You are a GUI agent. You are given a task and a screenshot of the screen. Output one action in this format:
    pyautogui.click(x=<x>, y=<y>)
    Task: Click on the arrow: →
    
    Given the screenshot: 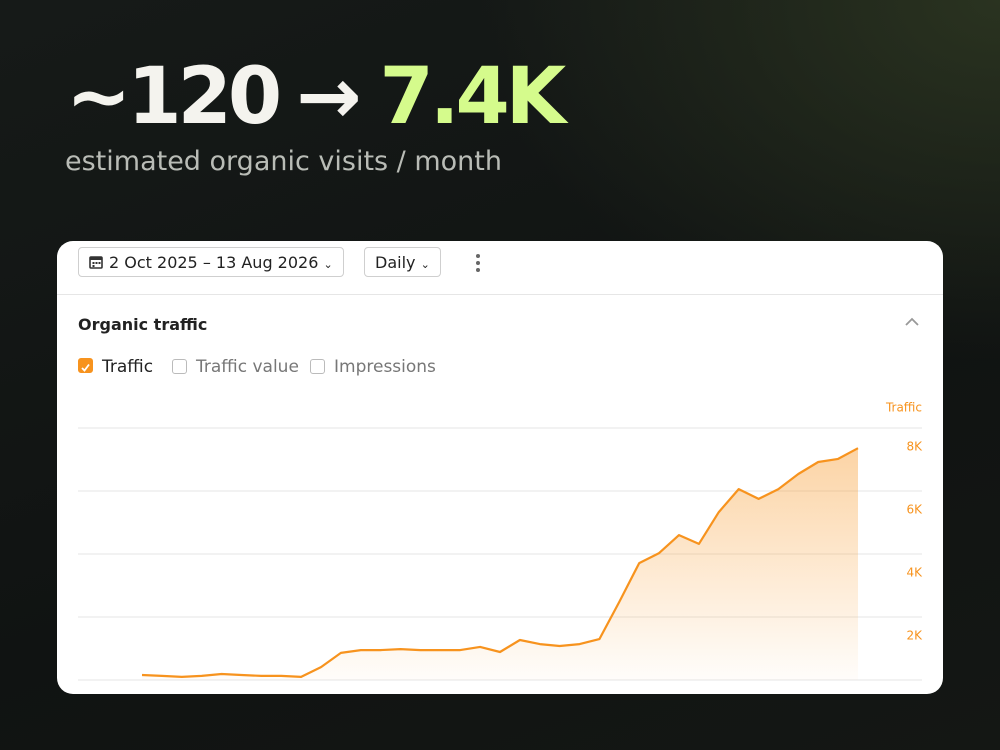 What is the action you would take?
    pyautogui.click(x=329, y=97)
    